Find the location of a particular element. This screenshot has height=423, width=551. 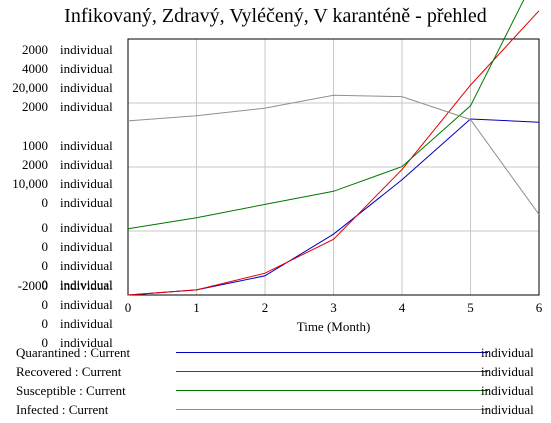

legend-label: Quarantined : Current is located at coordinates (73, 352).